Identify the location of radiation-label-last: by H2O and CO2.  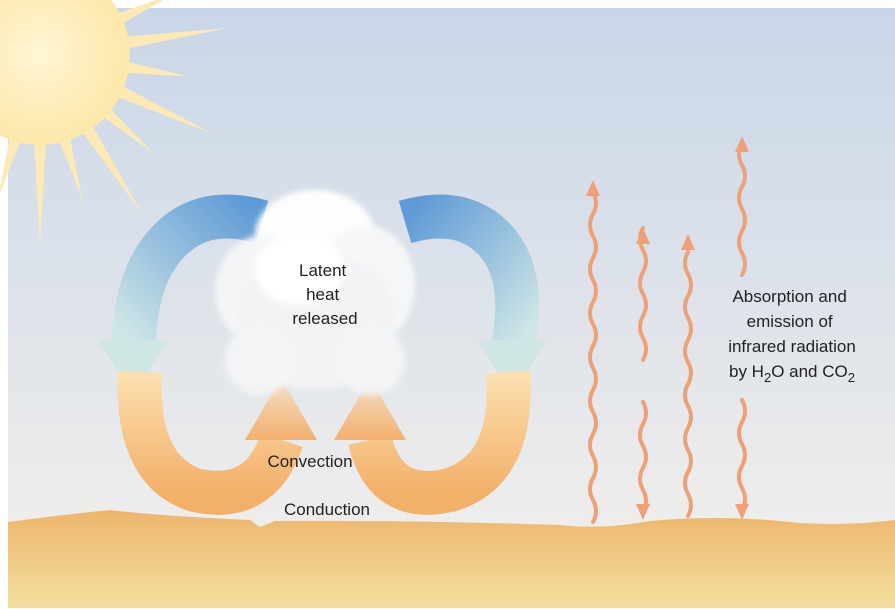
(792, 373).